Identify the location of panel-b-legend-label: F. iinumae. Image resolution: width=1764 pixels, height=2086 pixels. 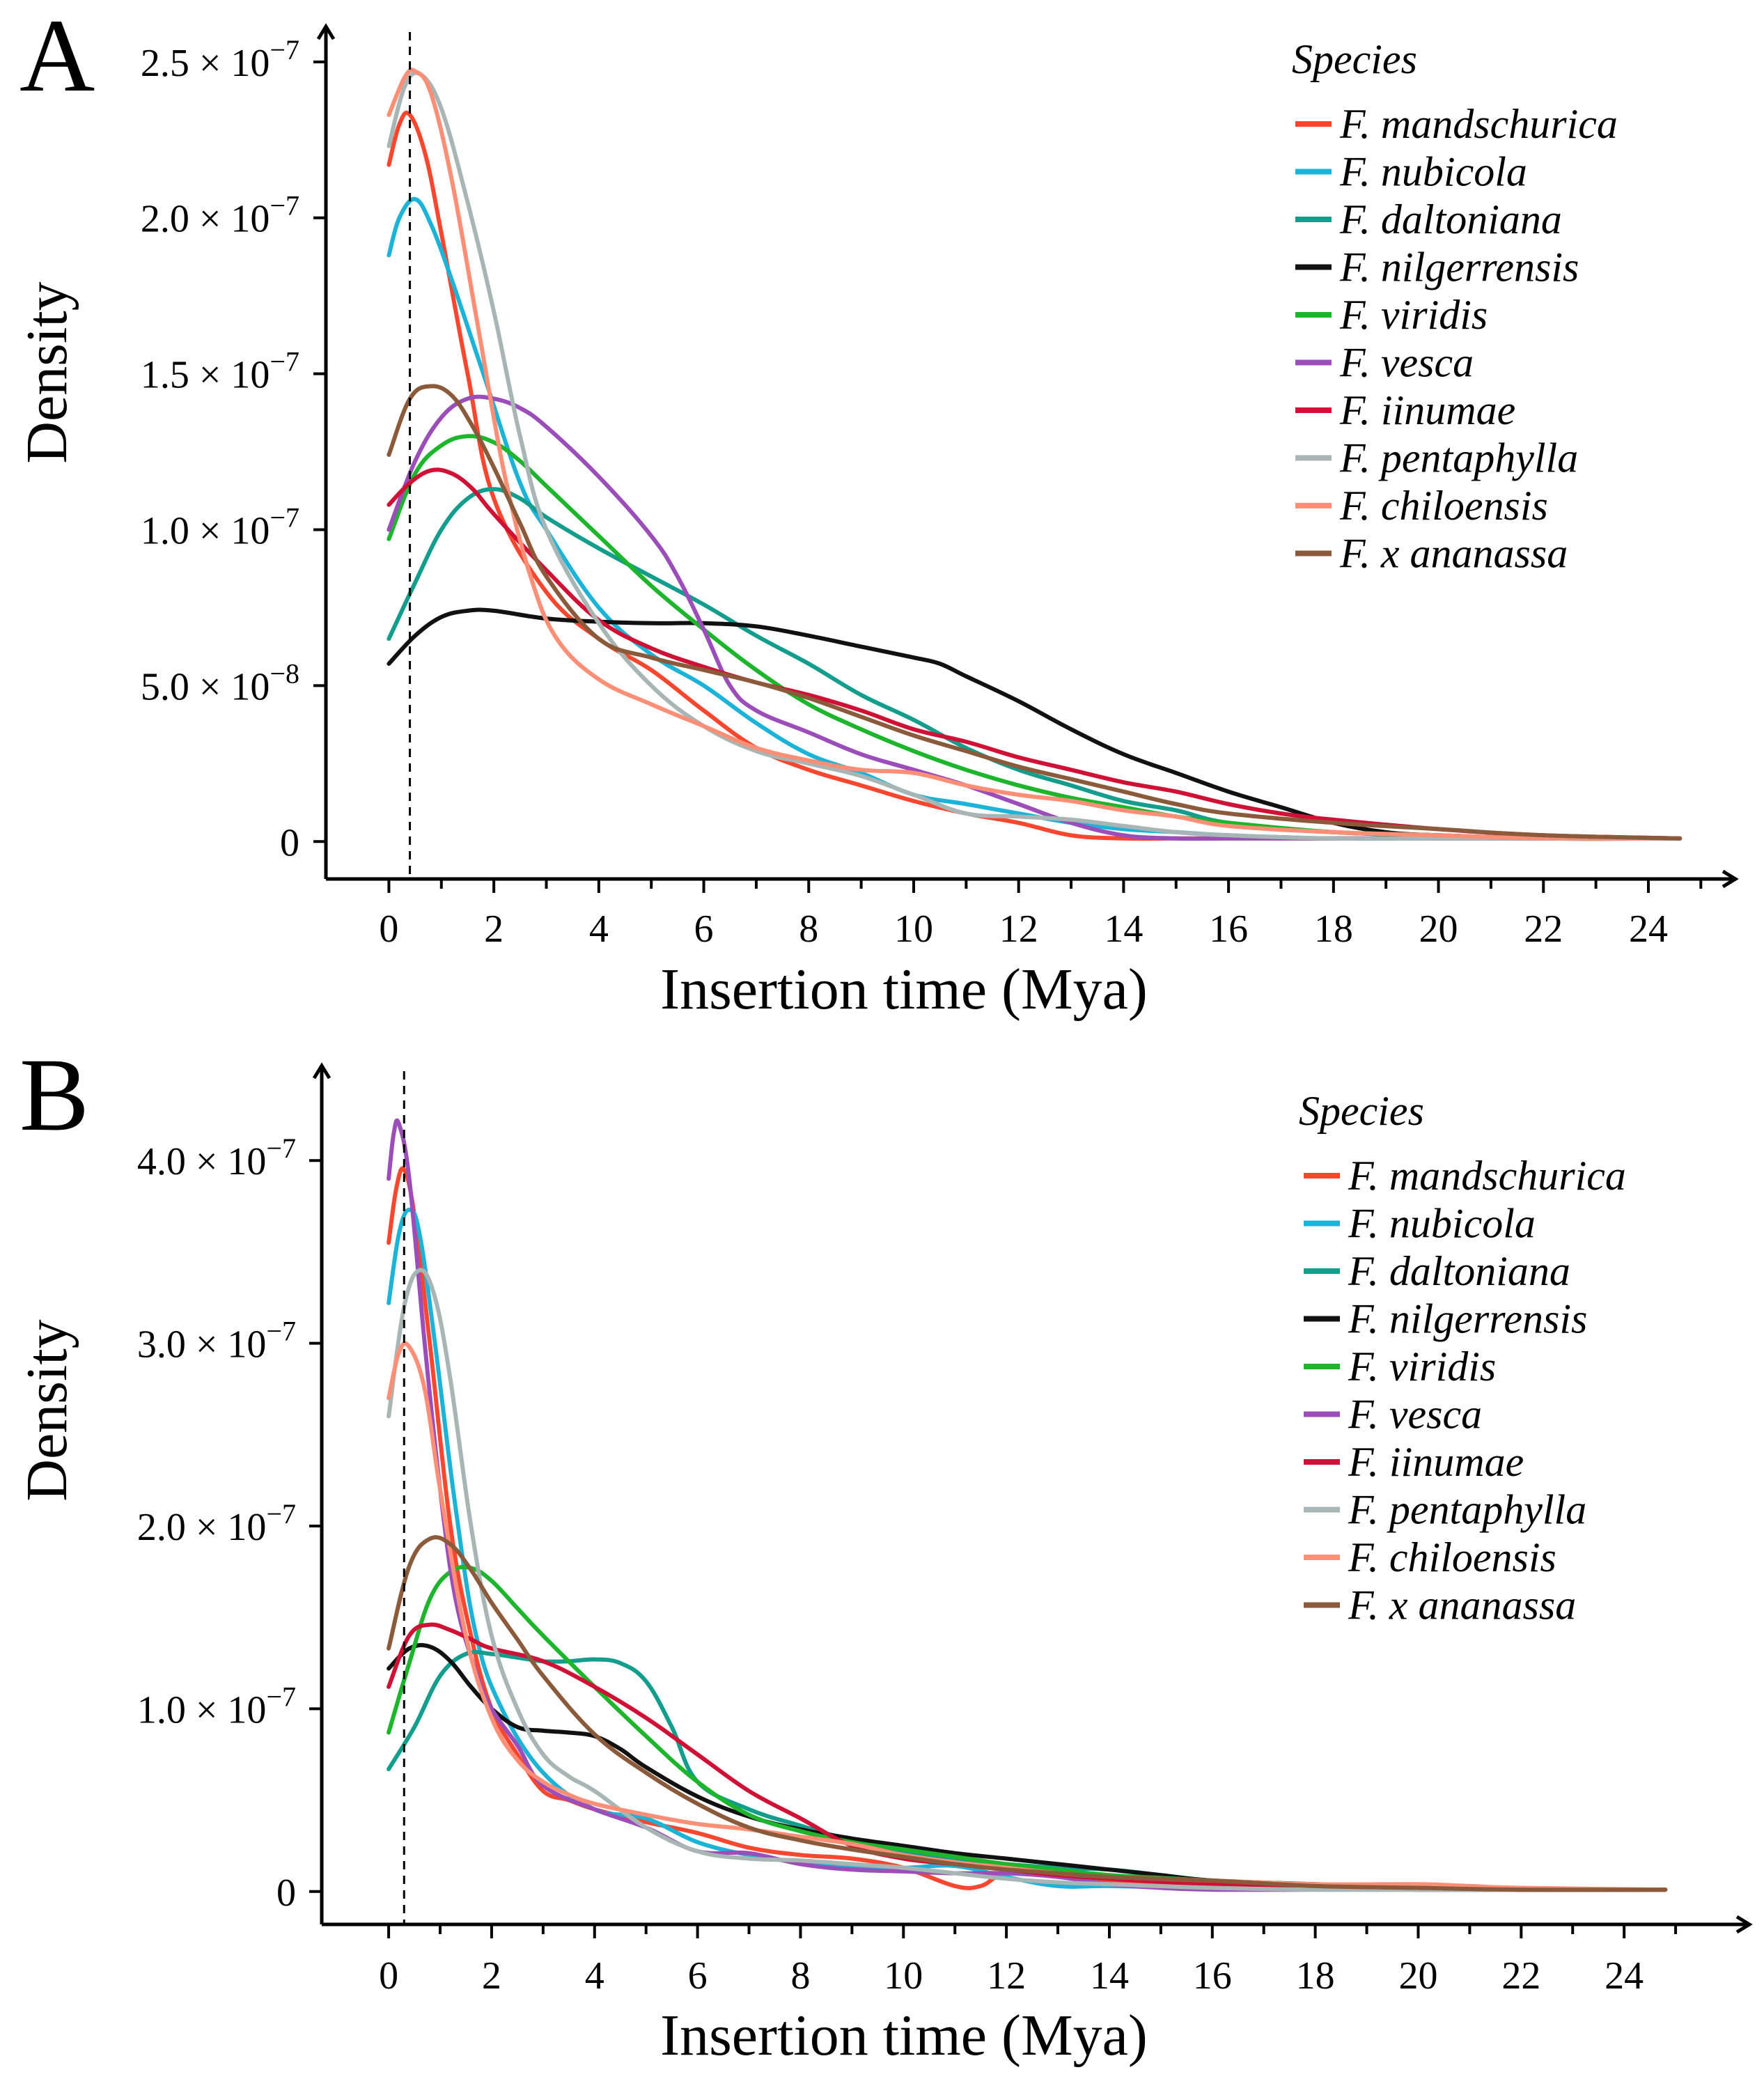
(1436, 1462).